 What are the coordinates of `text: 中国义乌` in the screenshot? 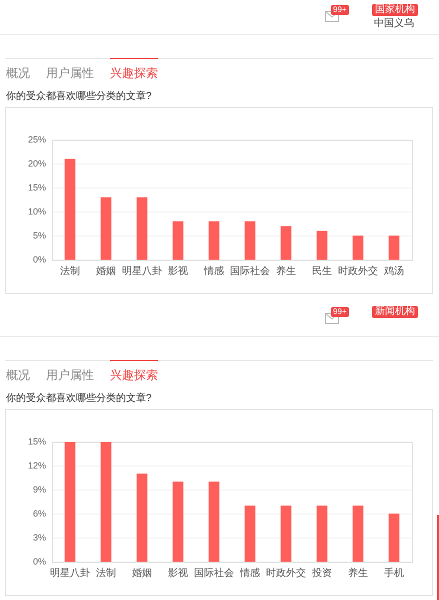 It's located at (394, 24).